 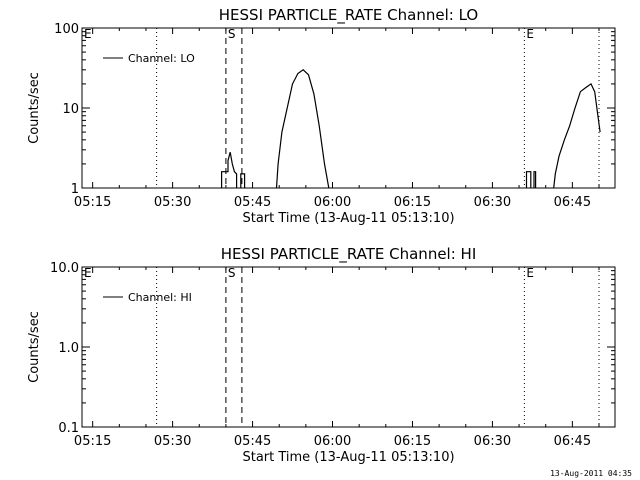 I want to click on chart2-y-tick-label: 10.0, so click(x=64, y=268).